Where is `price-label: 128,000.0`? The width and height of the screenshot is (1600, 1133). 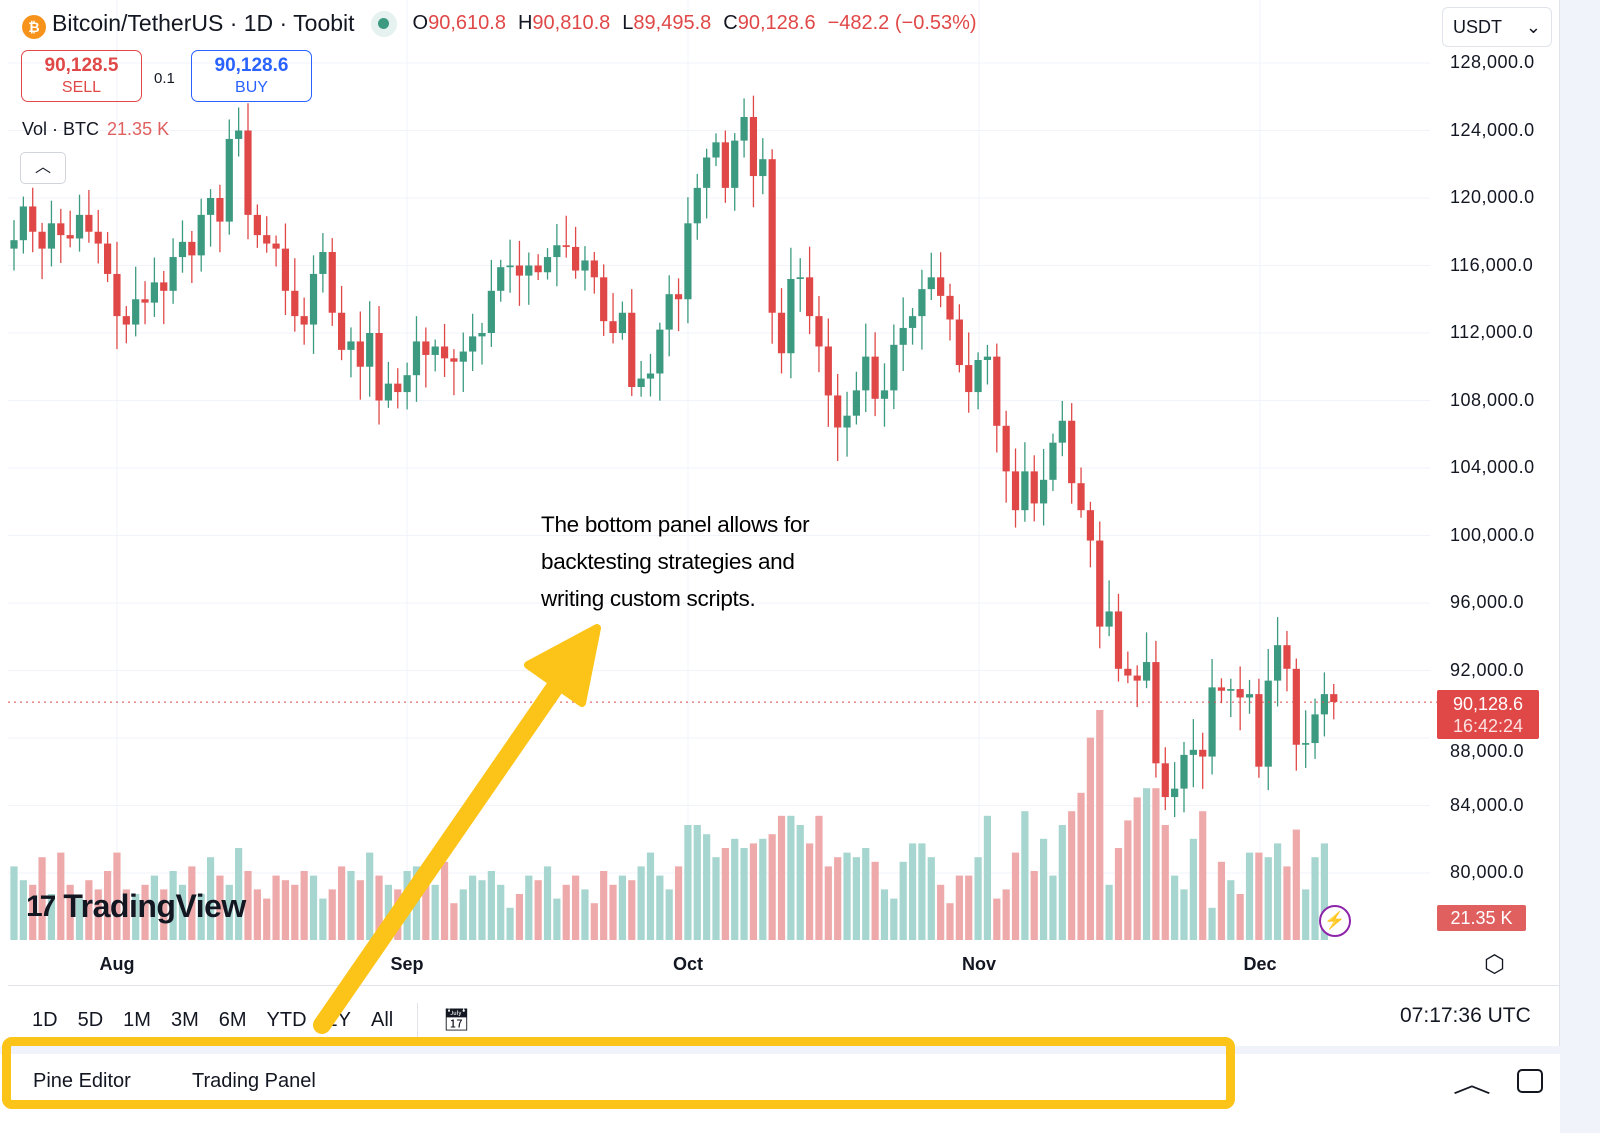
price-label: 128,000.0 is located at coordinates (1492, 62).